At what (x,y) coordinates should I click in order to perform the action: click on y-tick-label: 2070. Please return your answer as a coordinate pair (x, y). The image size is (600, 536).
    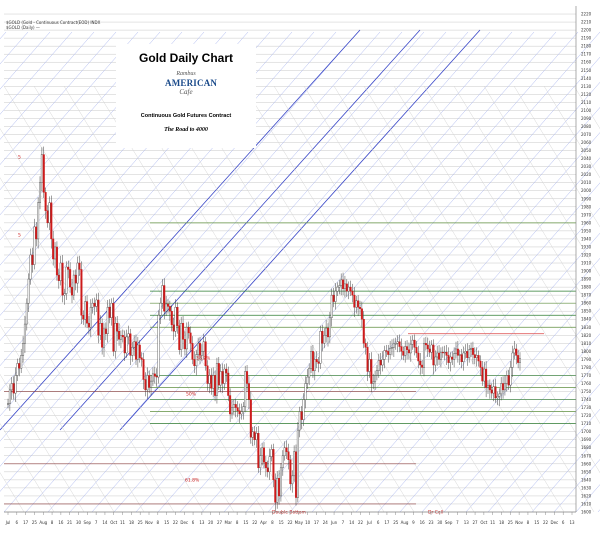
    Looking at the image, I should click on (586, 134).